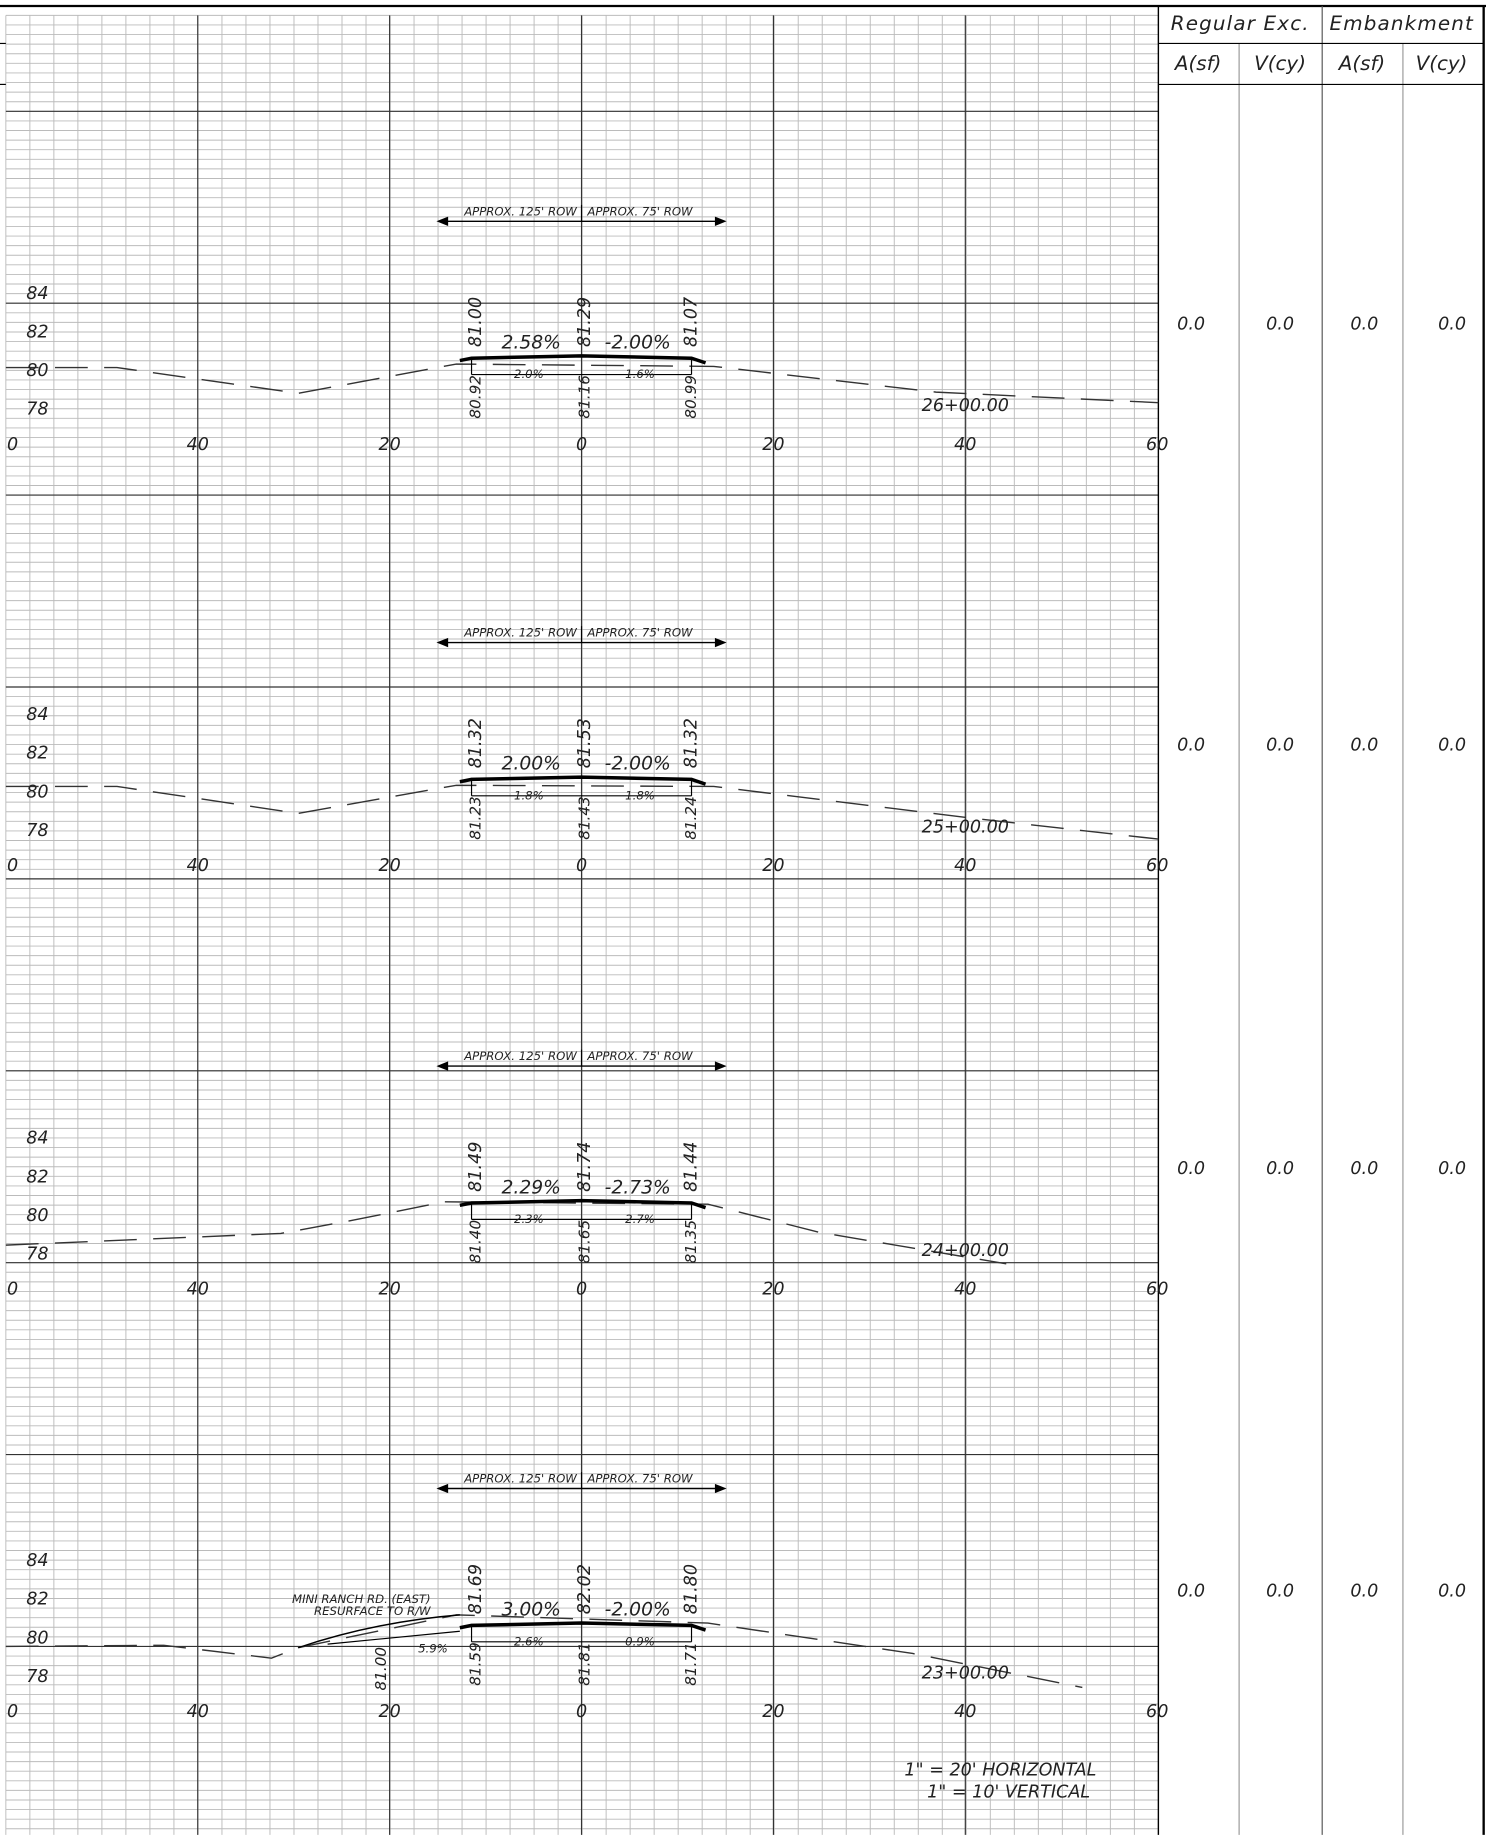  Describe the element at coordinates (585, 1242) in the screenshot. I see `bottom-elevation: 81.65` at that location.